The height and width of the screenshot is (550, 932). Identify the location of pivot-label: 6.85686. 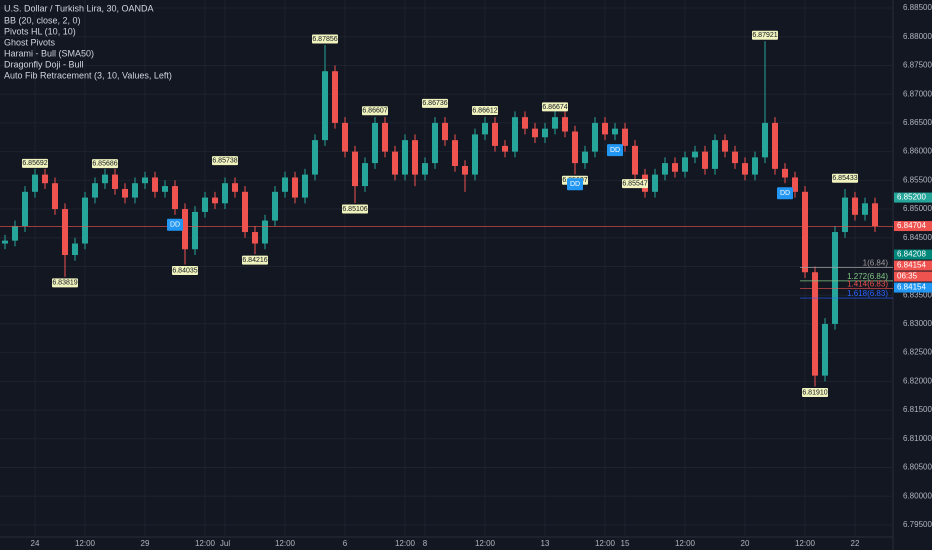
(104, 164).